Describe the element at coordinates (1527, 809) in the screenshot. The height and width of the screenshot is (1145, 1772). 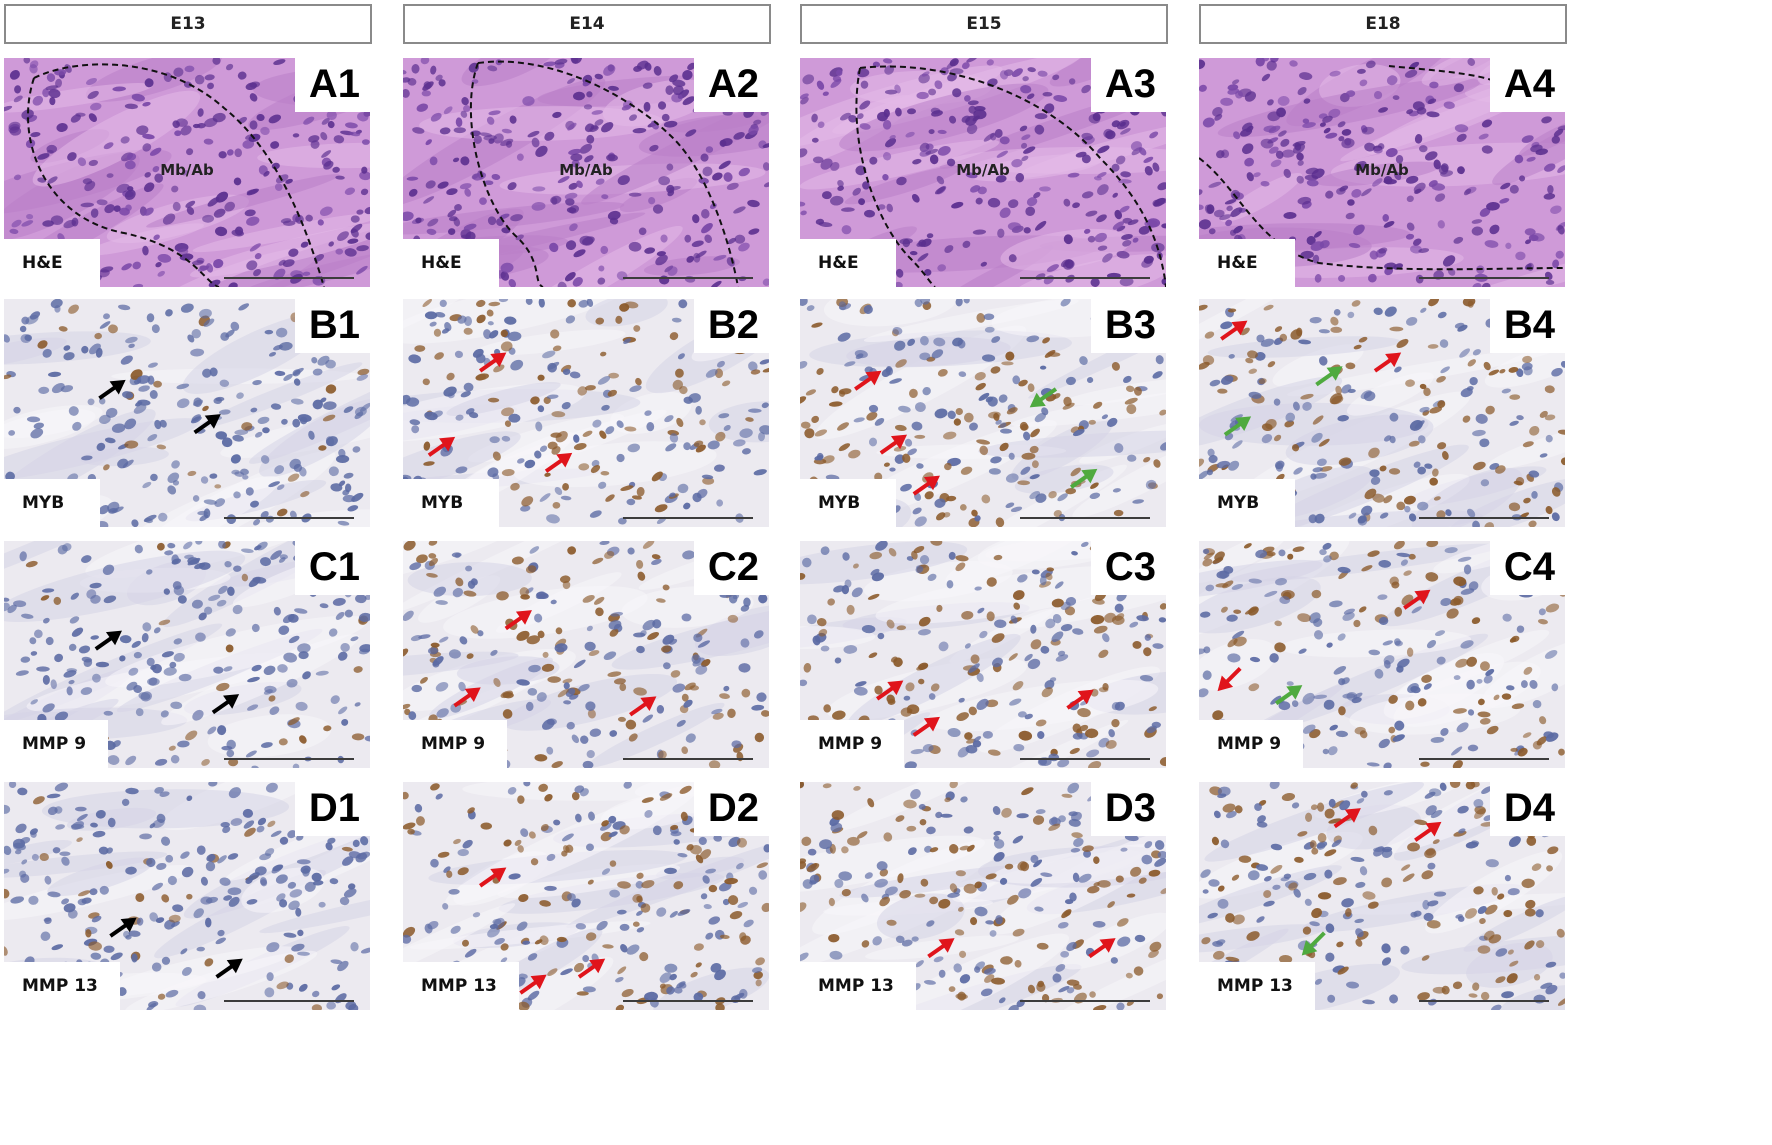
I see `panel-id-label: D4` at that location.